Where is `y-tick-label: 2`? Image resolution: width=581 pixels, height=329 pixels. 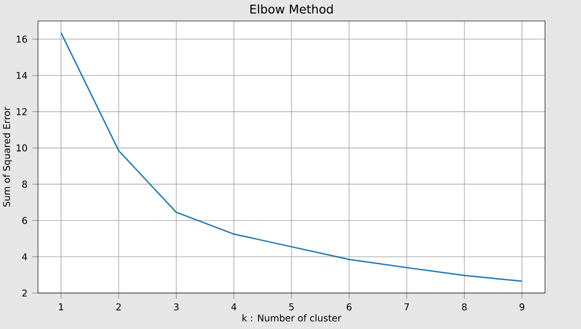 y-tick-label: 2 is located at coordinates (24, 293).